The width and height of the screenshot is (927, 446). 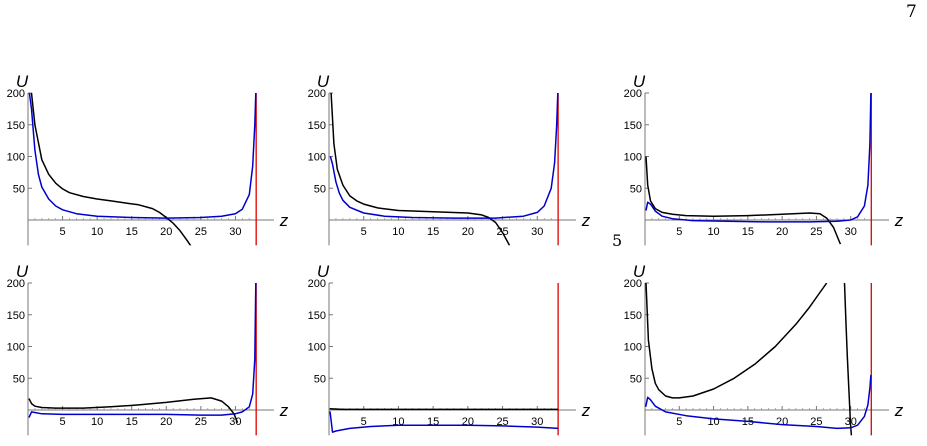 I want to click on chart-panel-4: 50 100 150 200 5 10 15 20 25 30 Uz, so click(x=148, y=349).